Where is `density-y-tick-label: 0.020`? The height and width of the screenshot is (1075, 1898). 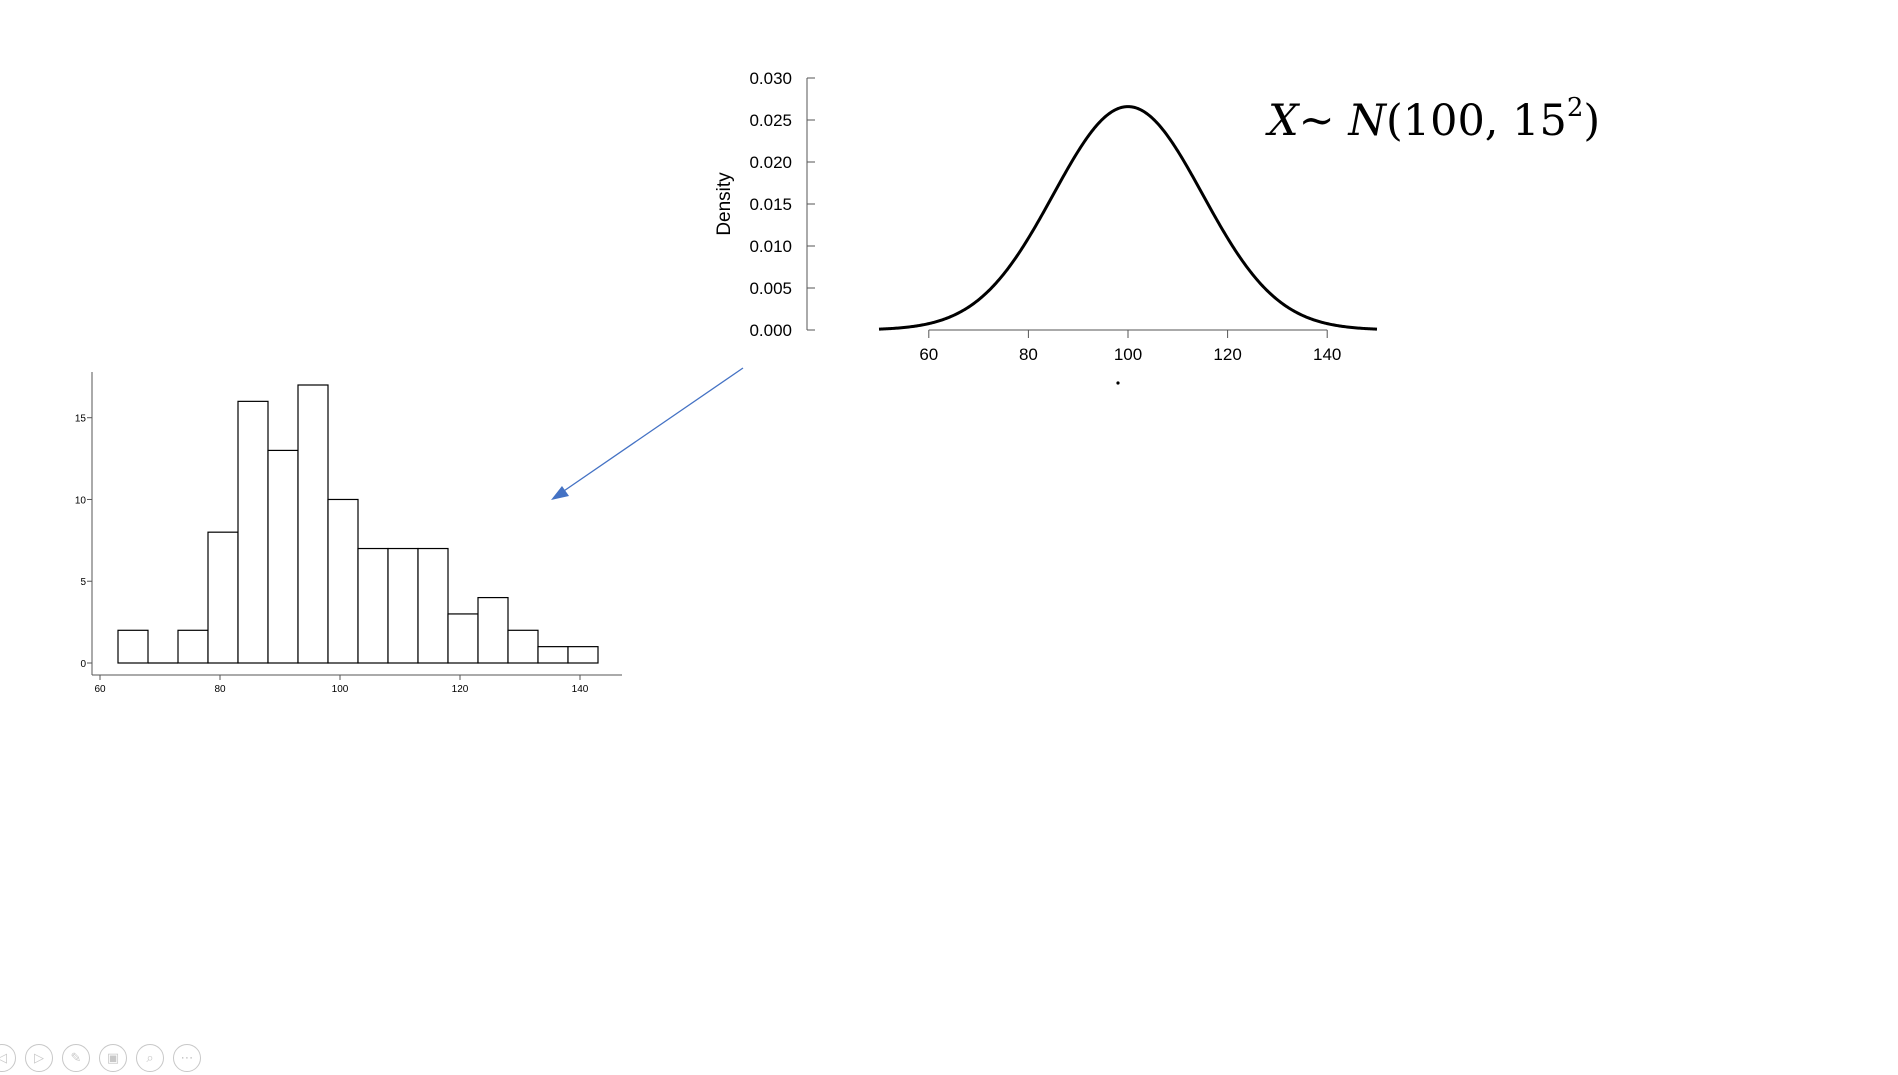 density-y-tick-label: 0.020 is located at coordinates (770, 162).